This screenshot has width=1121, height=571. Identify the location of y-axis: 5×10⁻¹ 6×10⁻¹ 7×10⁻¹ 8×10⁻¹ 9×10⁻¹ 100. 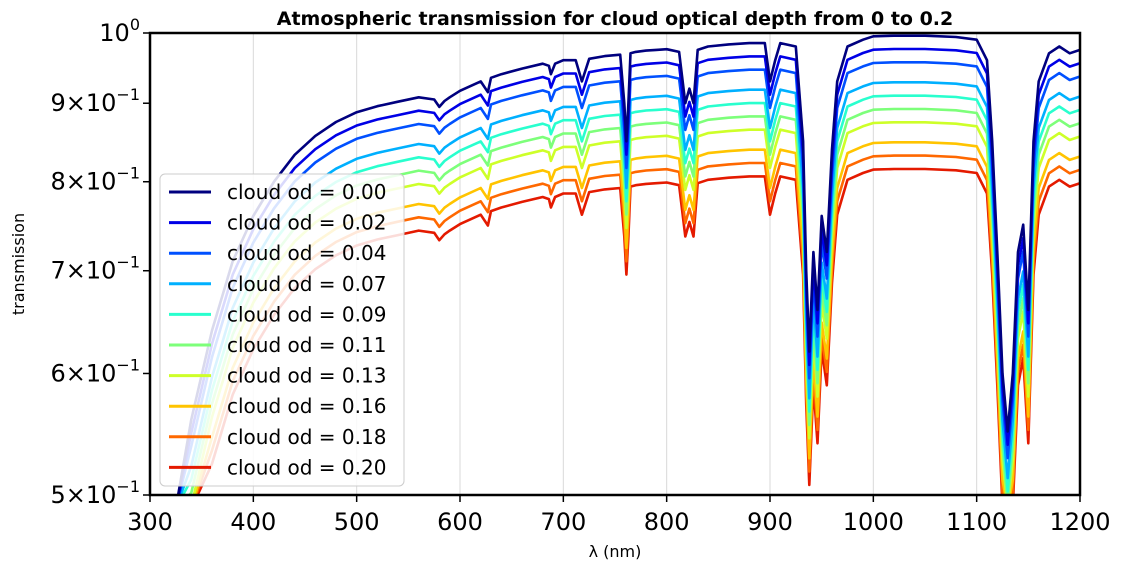
(100, 262).